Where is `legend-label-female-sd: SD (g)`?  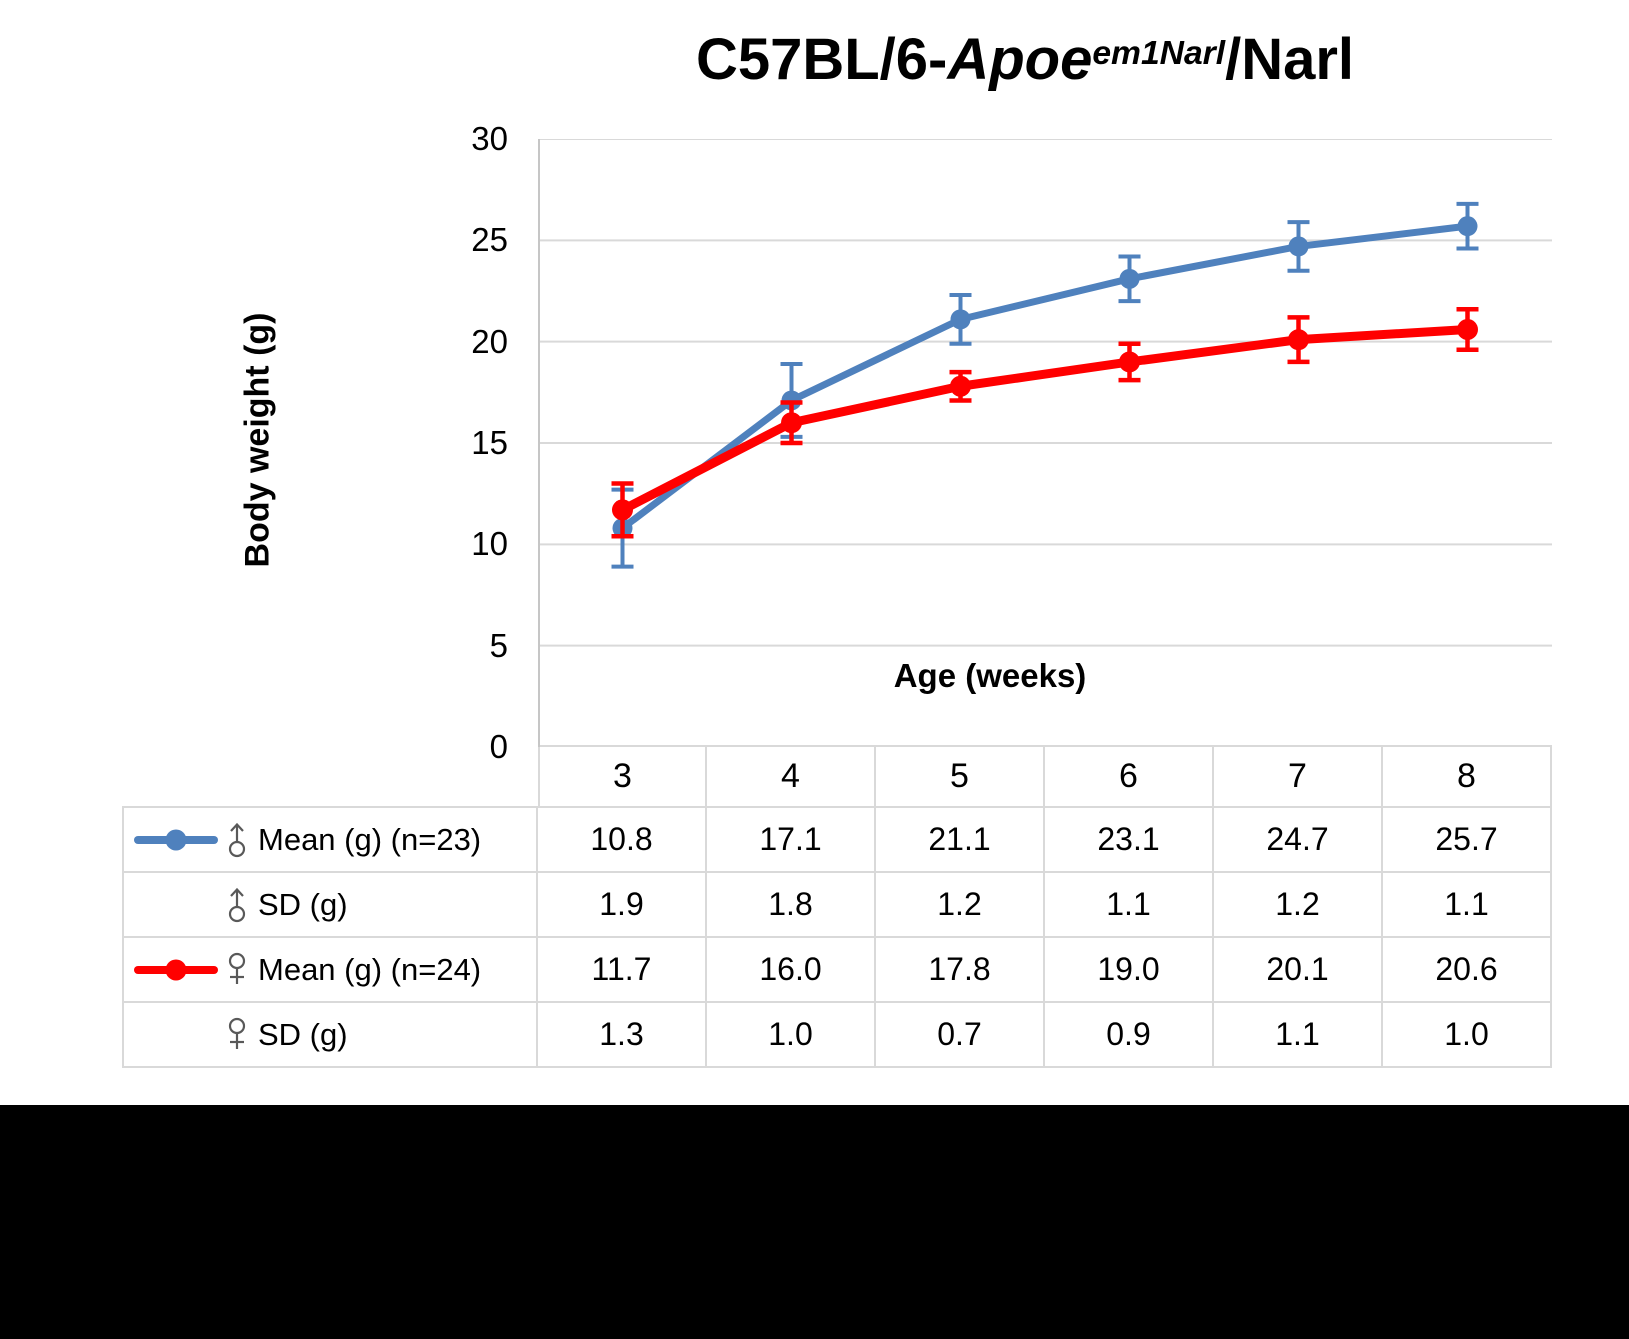
legend-label-female-sd: SD (g) is located at coordinates (303, 1034).